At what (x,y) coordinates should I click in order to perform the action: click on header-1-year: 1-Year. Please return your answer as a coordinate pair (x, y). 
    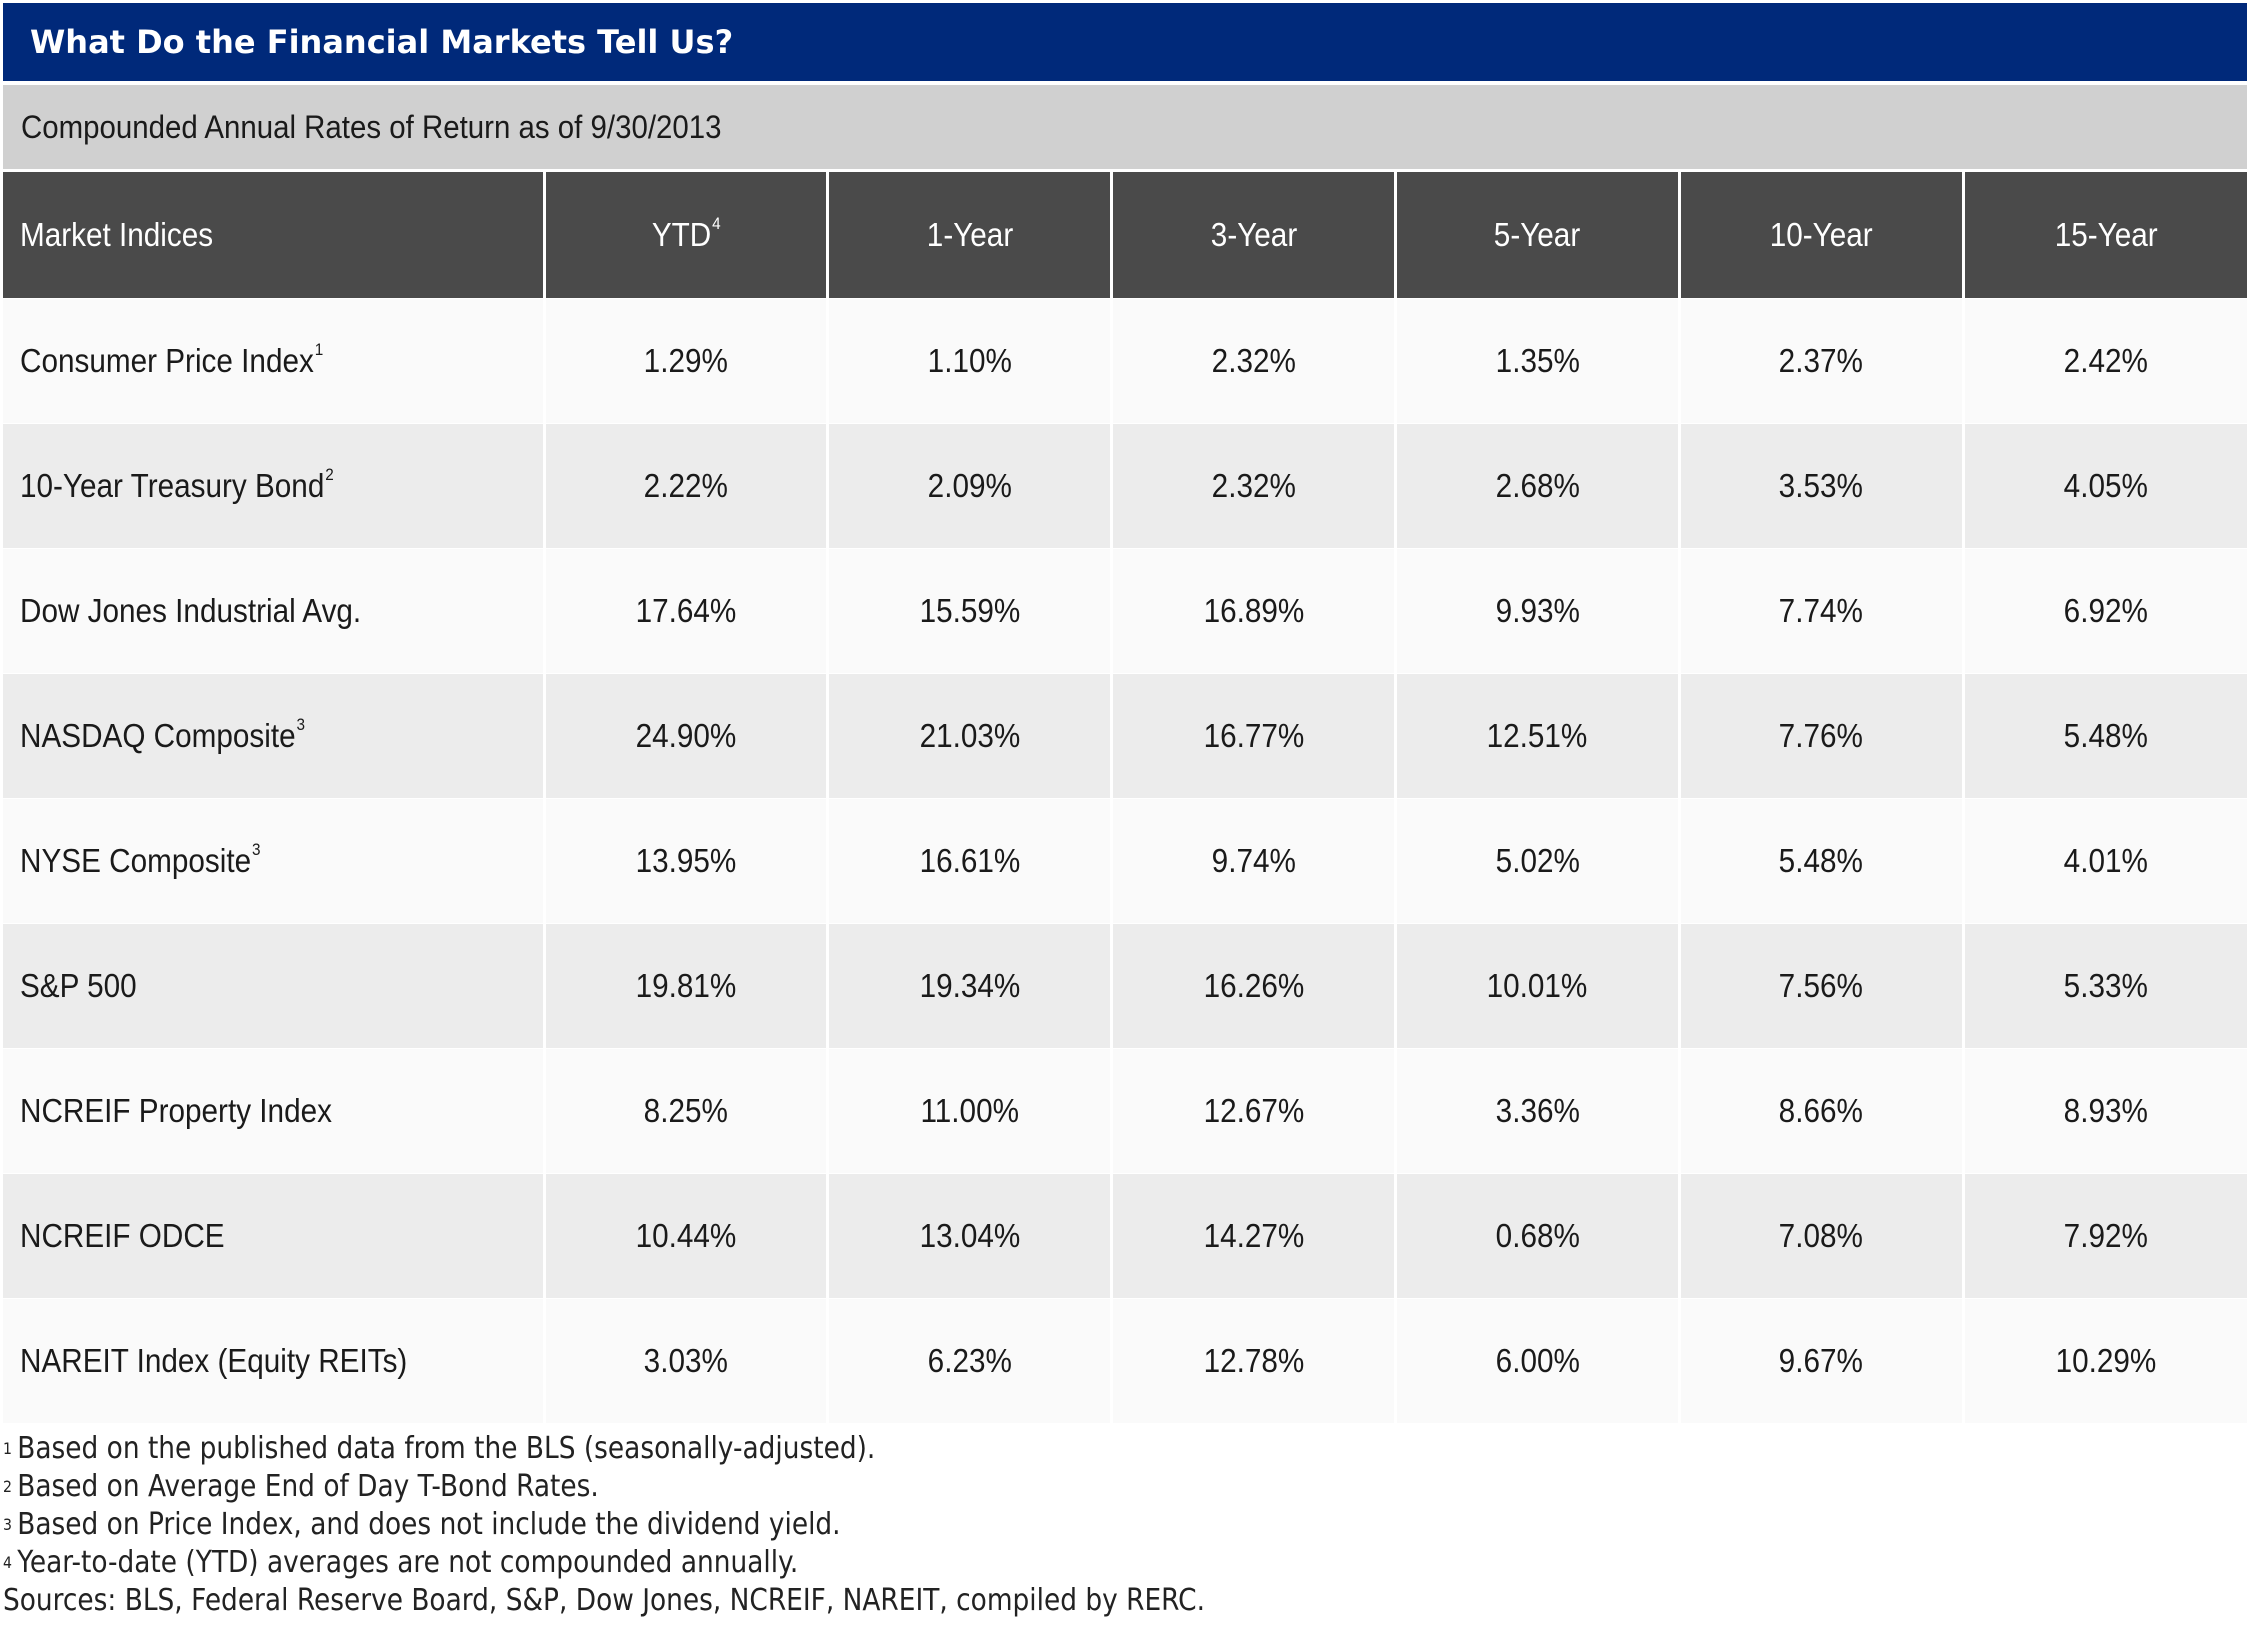
    Looking at the image, I should click on (969, 235).